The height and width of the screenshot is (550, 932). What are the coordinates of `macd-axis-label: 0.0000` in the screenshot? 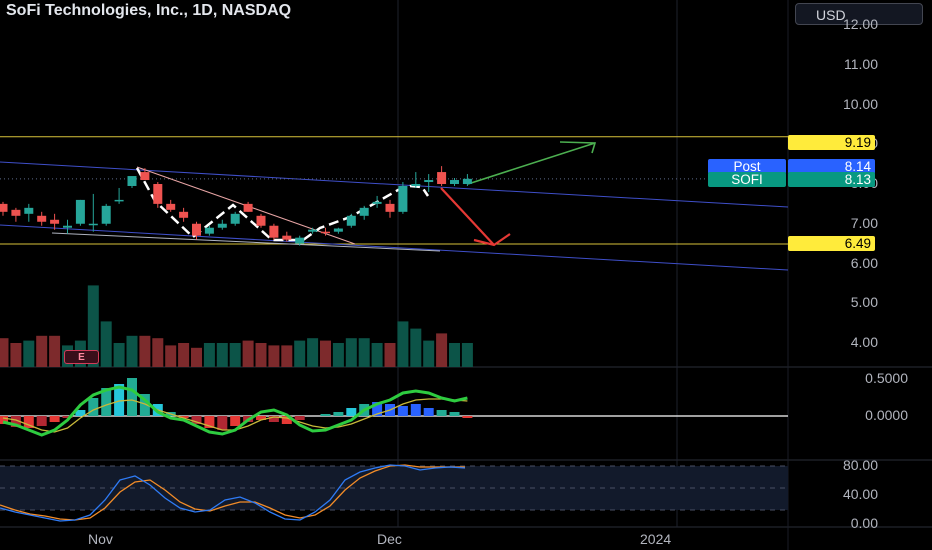 It's located at (886, 415).